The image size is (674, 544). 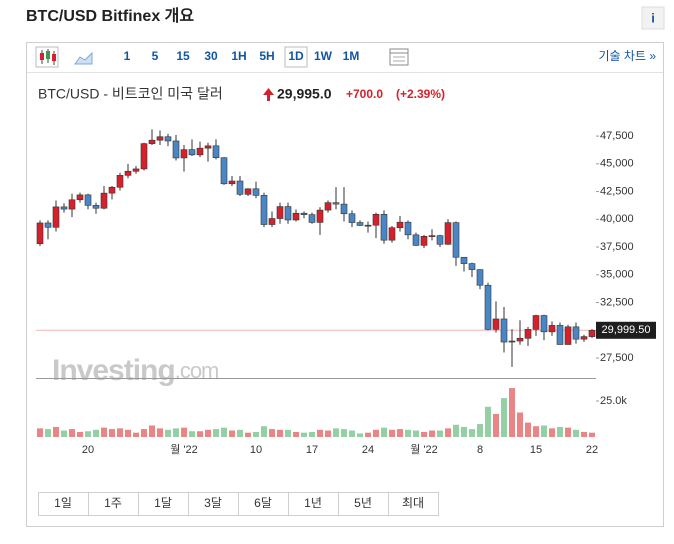 What do you see at coordinates (127, 56) in the screenshot?
I see `interval-button: 1` at bounding box center [127, 56].